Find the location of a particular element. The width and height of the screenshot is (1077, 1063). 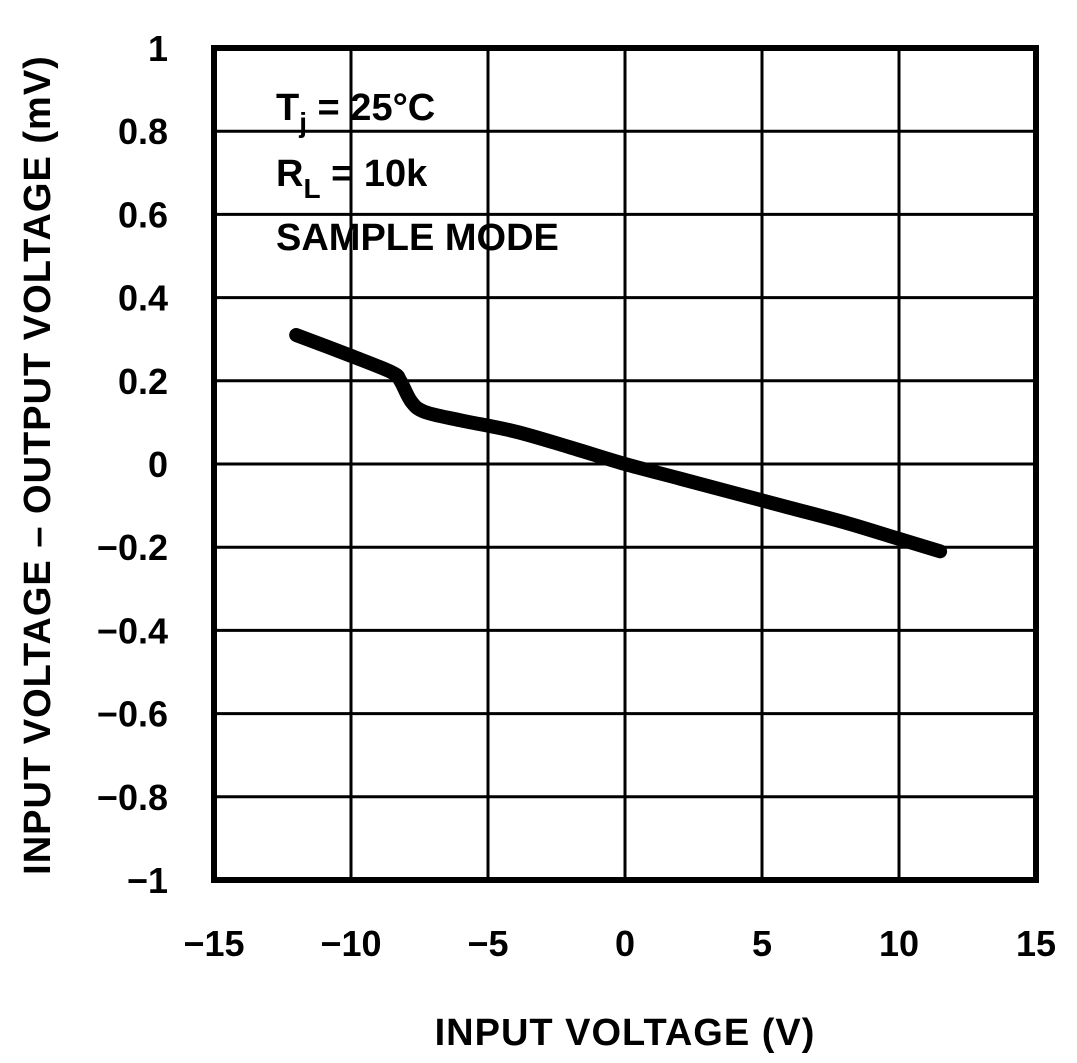

x-tick-label: 15 is located at coordinates (1036, 943).